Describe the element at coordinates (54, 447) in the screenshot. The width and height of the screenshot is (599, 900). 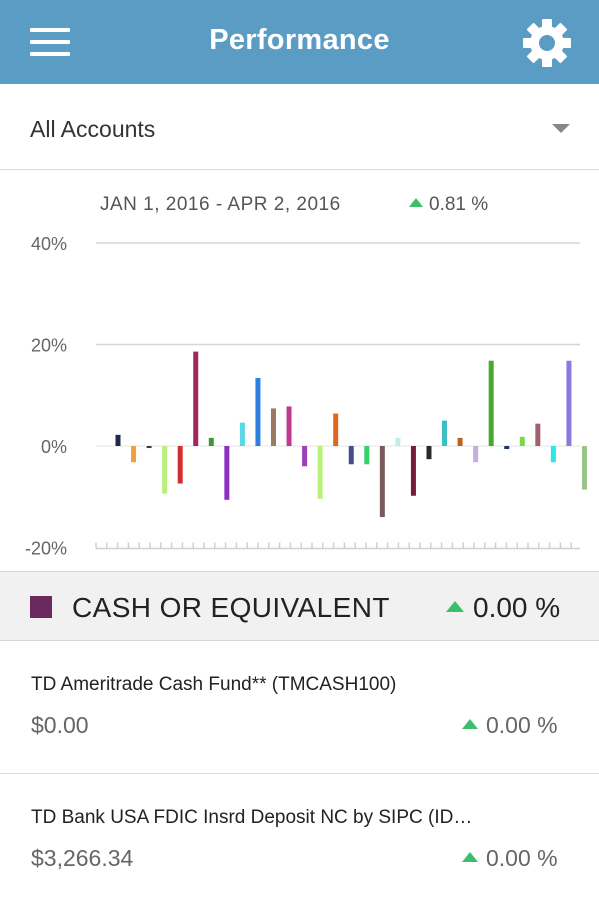
I see `y-tick-label: 0%` at that location.